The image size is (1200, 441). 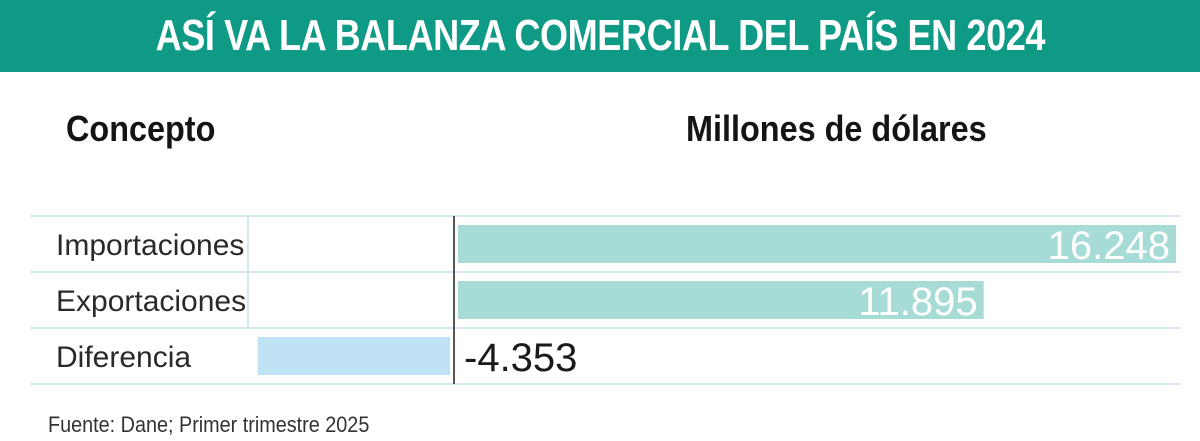 What do you see at coordinates (151, 301) in the screenshot?
I see `row-label: Exportaciones` at bounding box center [151, 301].